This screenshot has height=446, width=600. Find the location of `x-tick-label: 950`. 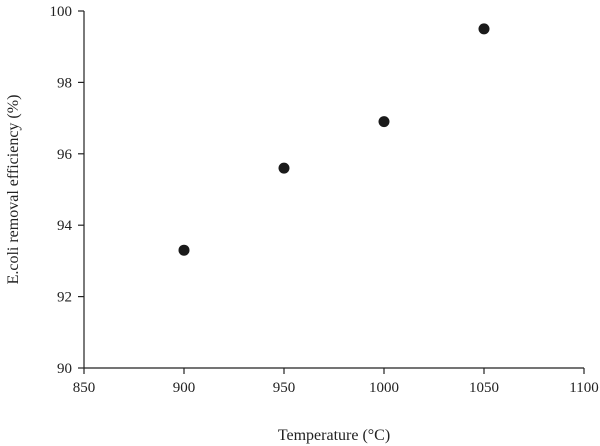

x-tick-label: 950 is located at coordinates (284, 388).